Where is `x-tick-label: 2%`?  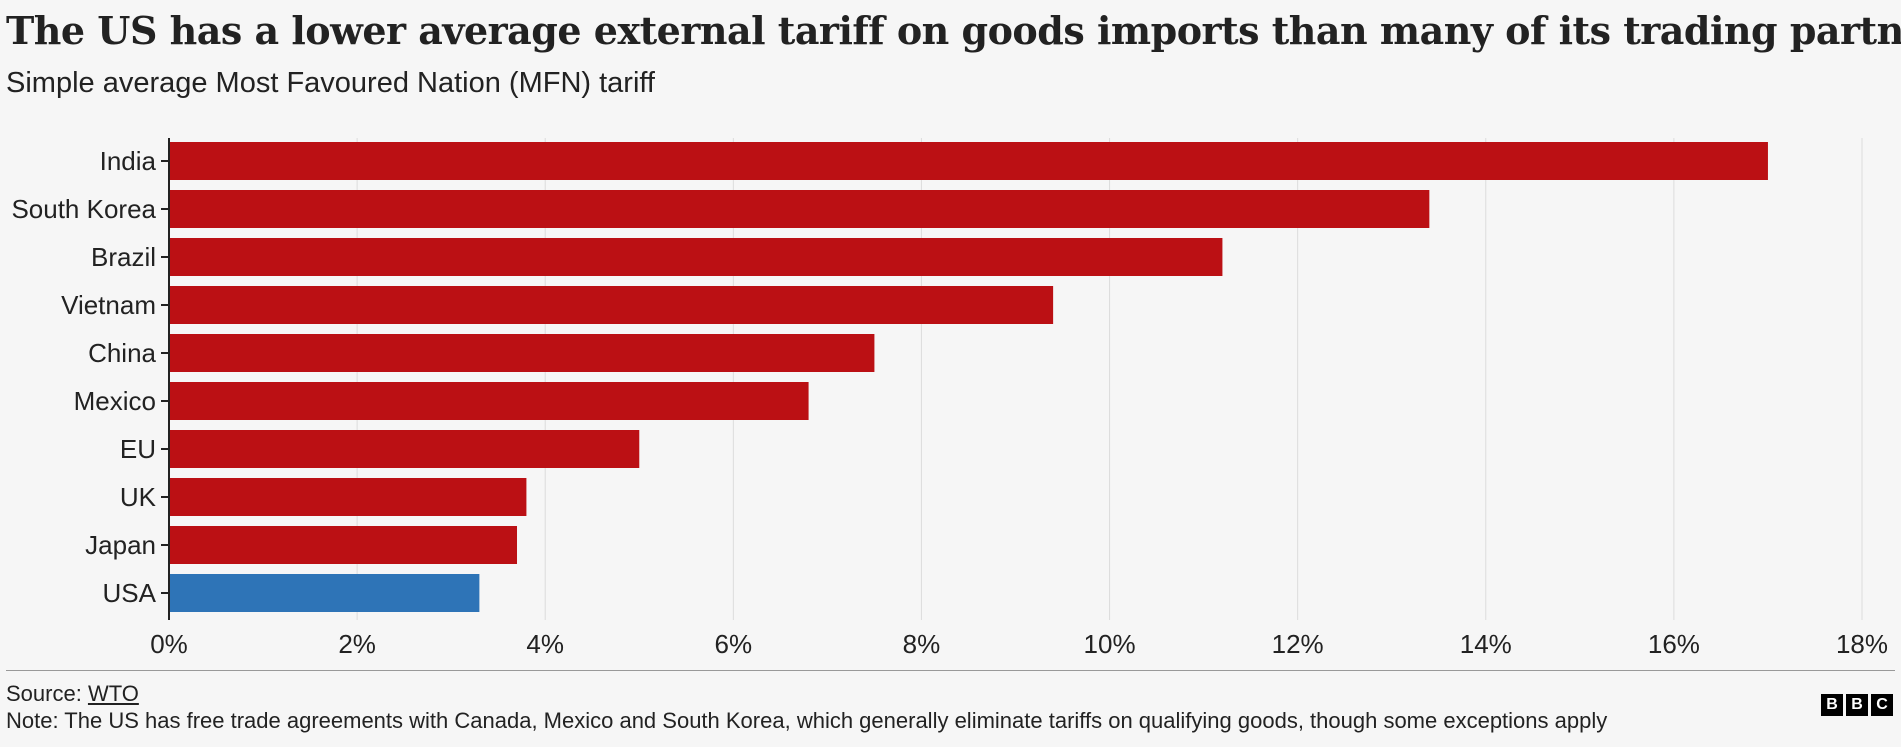
x-tick-label: 2% is located at coordinates (357, 644).